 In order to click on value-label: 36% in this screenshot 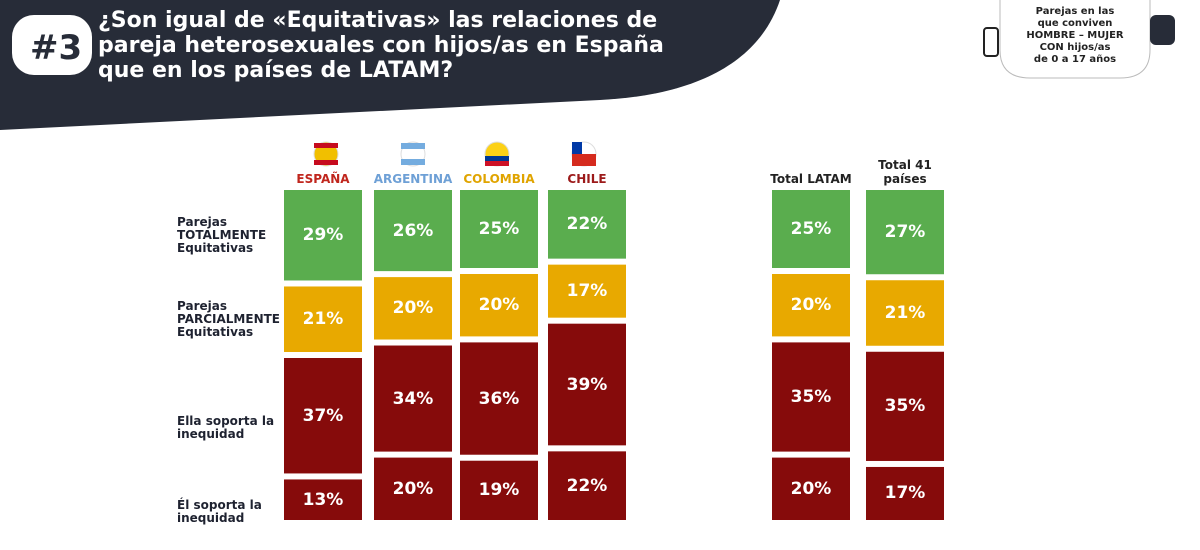, I will do `click(499, 398)`.